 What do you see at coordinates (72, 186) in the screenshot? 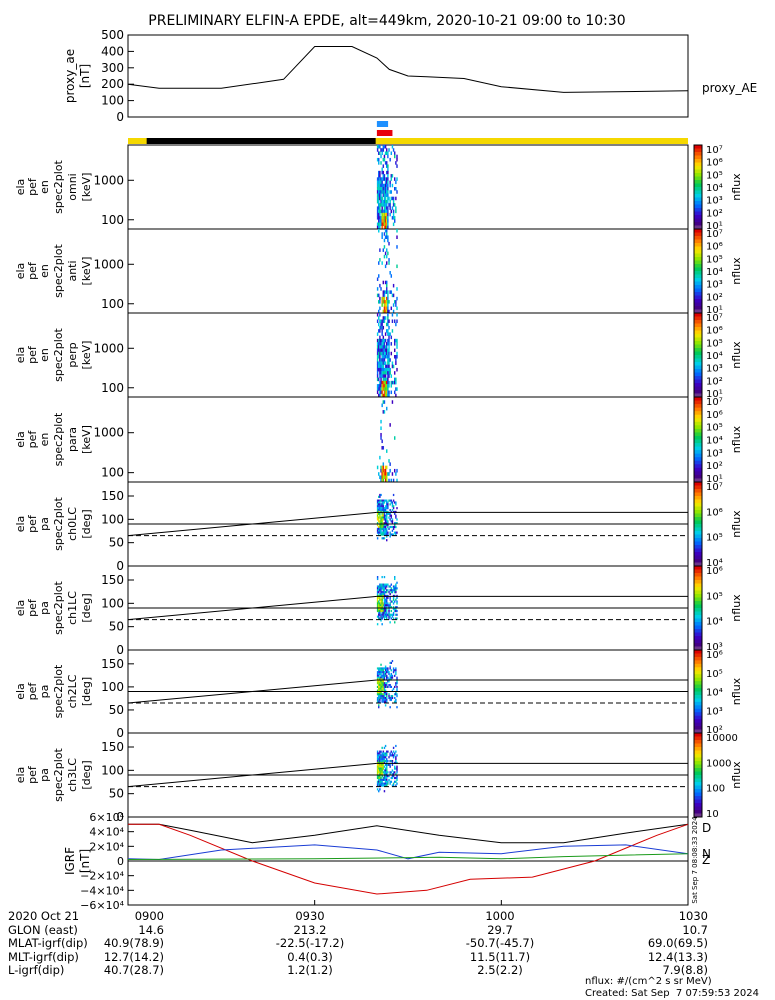
I see `energy-ylabel: omni` at bounding box center [72, 186].